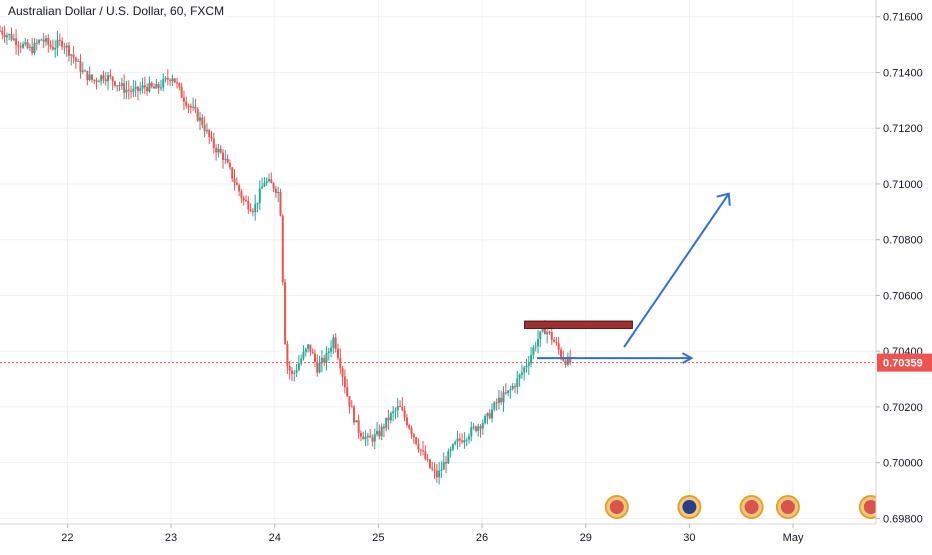 The height and width of the screenshot is (555, 932). I want to click on bullish-arrow, so click(676, 270).